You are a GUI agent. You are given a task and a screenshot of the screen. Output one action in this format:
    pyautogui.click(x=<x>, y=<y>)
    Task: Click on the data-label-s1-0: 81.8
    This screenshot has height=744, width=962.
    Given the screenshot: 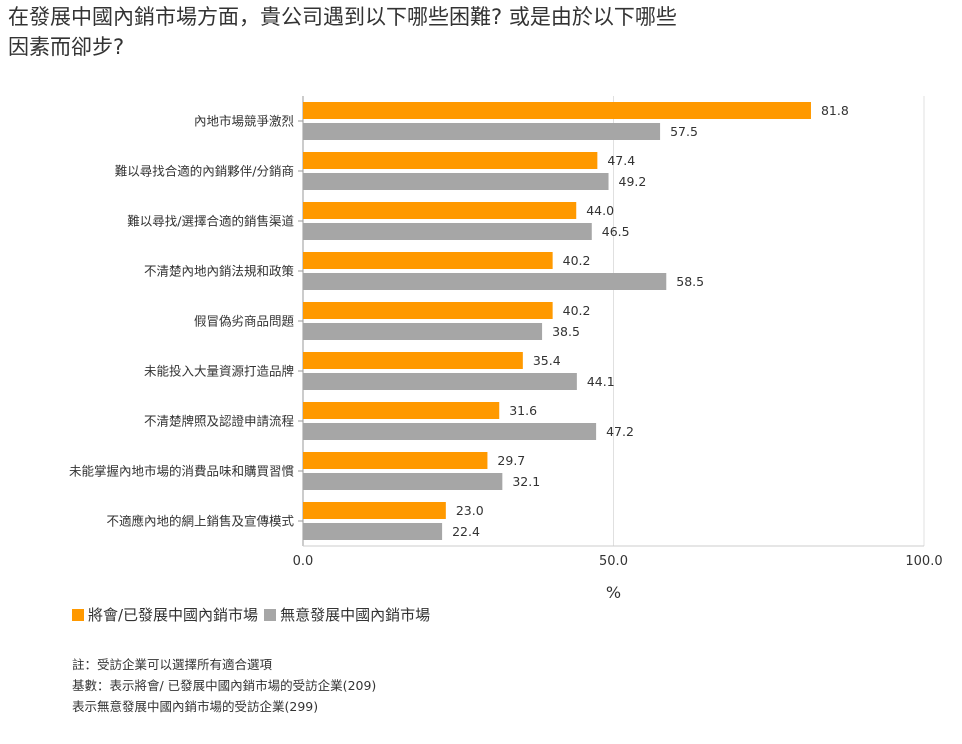 What is the action you would take?
    pyautogui.click(x=835, y=110)
    